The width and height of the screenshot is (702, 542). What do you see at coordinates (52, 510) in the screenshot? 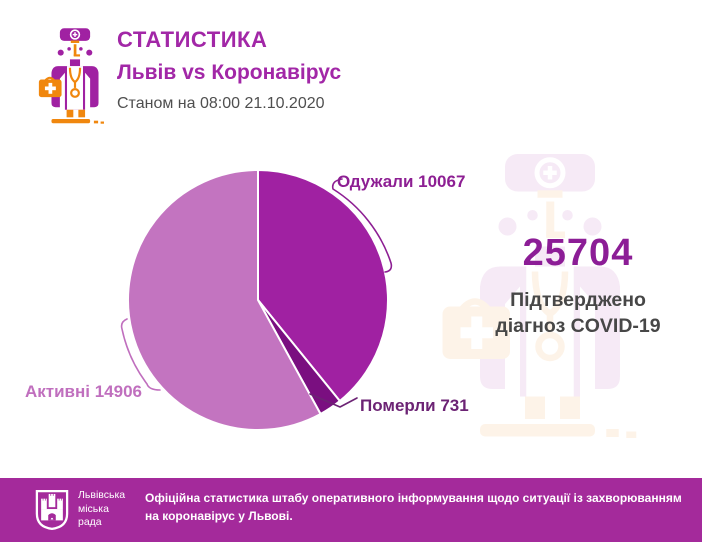
I see `lviv-coat-of-arms-icon` at bounding box center [52, 510].